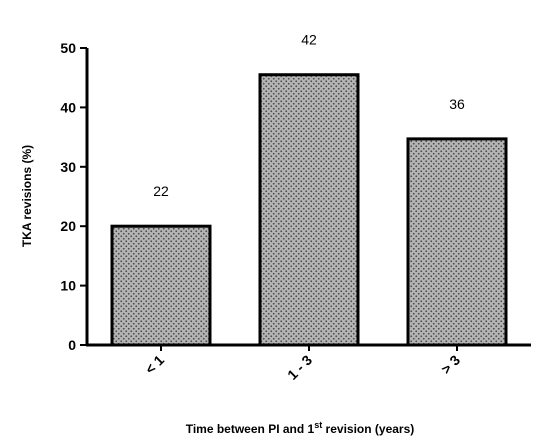 This screenshot has height=440, width=556. What do you see at coordinates (68, 48) in the screenshot?
I see `y-tick-label-5: 50` at bounding box center [68, 48].